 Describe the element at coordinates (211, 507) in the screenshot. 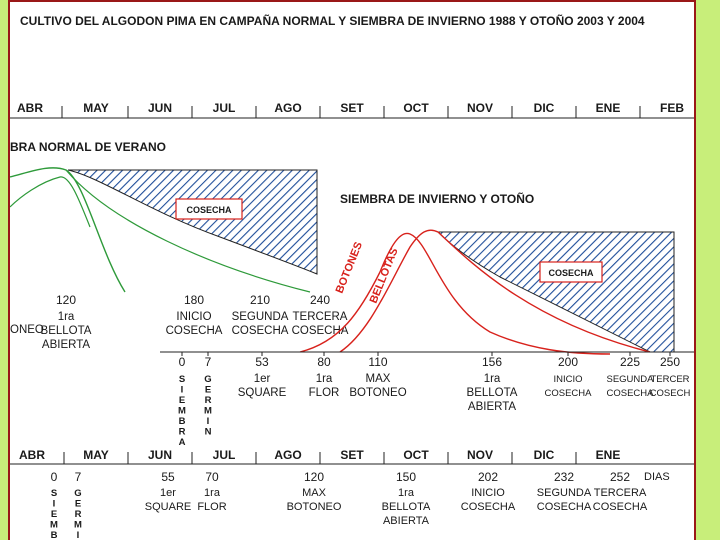

I see `bottom-day-event: FLOR` at that location.